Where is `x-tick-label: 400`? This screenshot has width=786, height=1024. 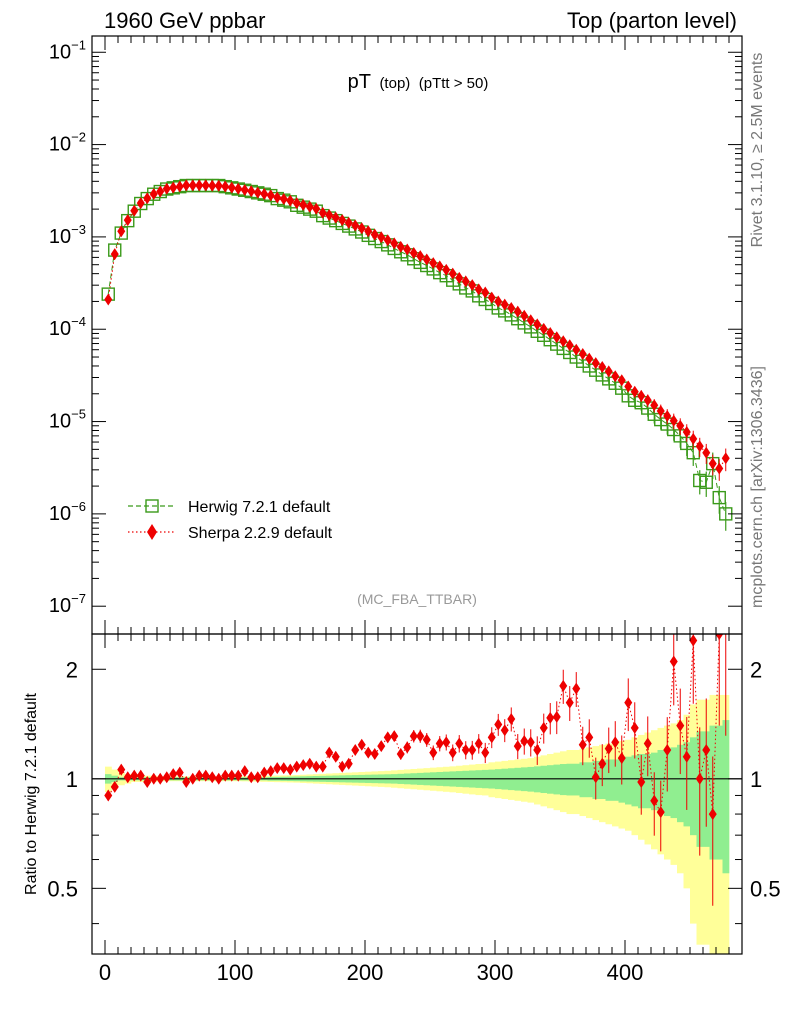 x-tick-label: 400 is located at coordinates (625, 972).